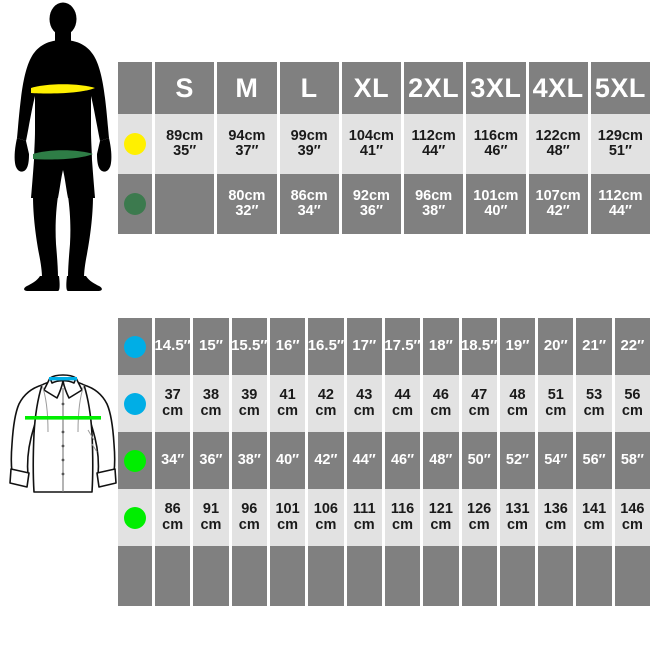 This screenshot has height=650, width=650. Describe the element at coordinates (364, 395) in the screenshot. I see `value-number: 43` at that location.